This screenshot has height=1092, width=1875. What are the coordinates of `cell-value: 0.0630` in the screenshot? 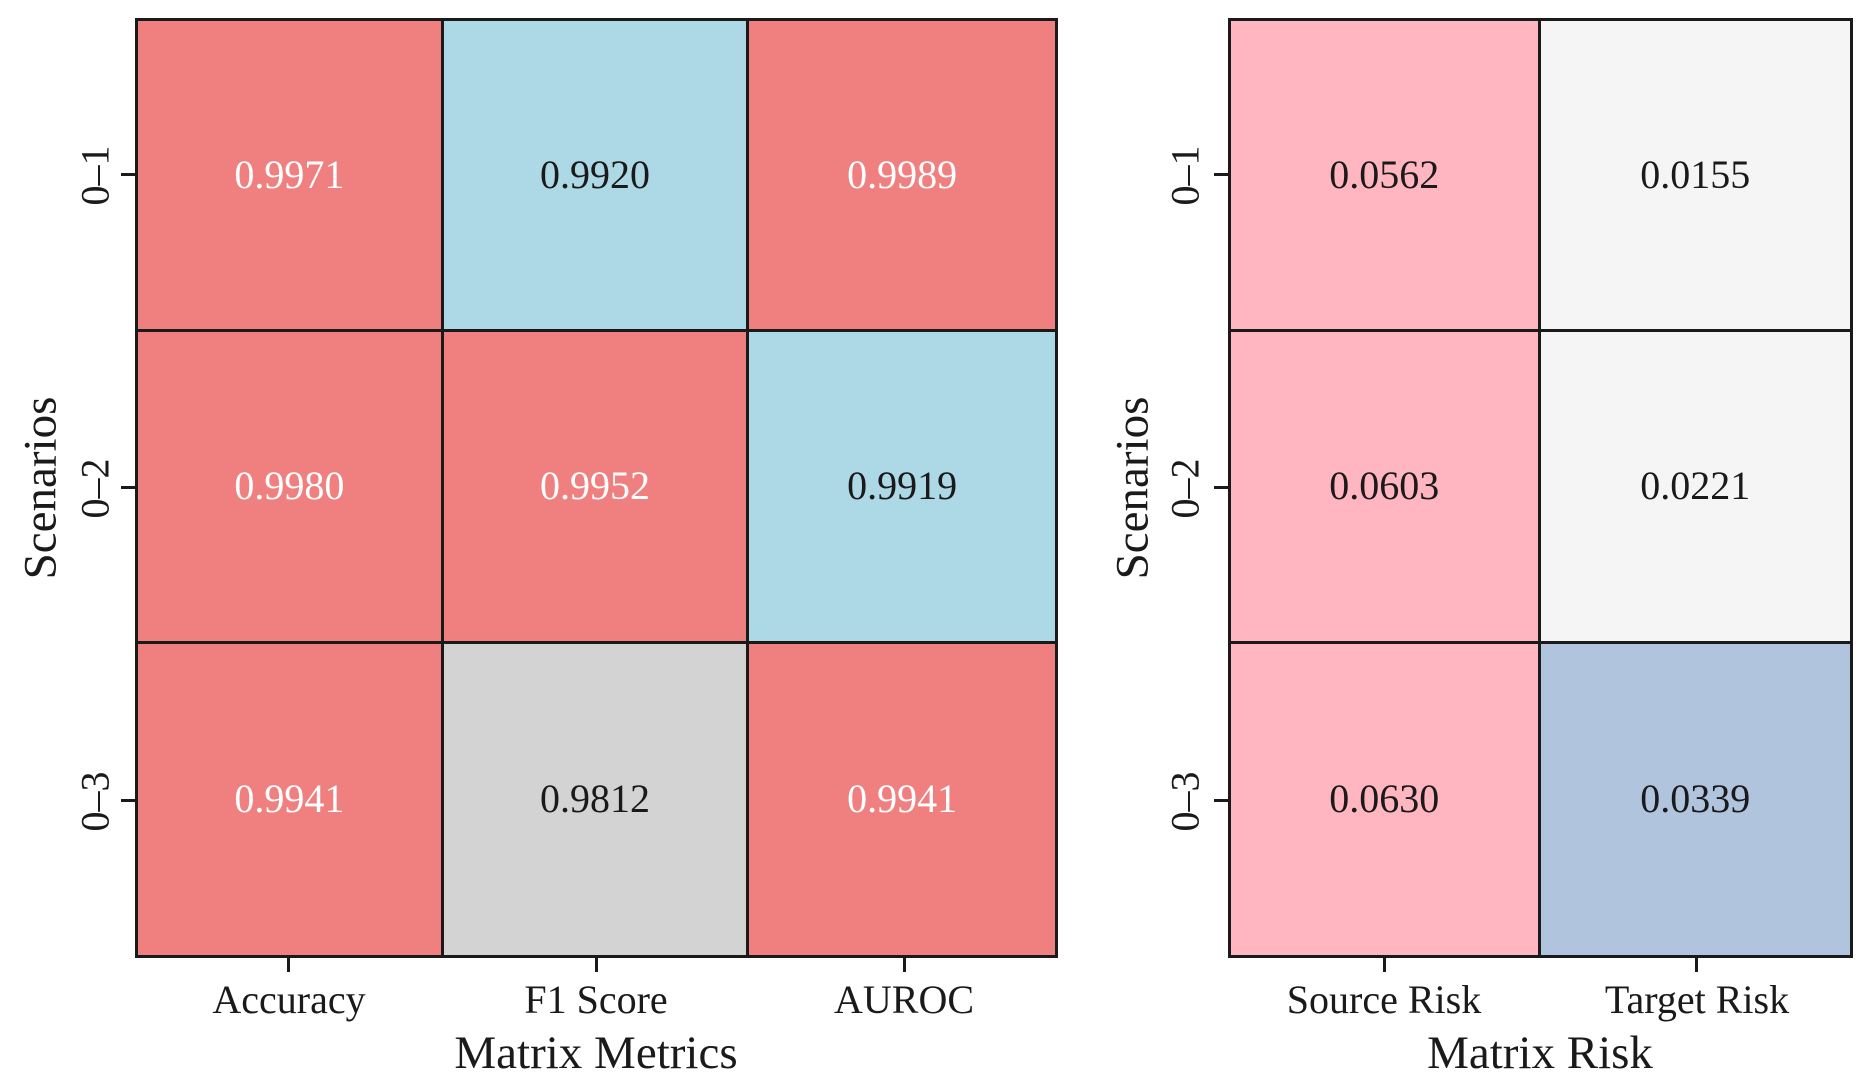 It's located at (1384, 799).